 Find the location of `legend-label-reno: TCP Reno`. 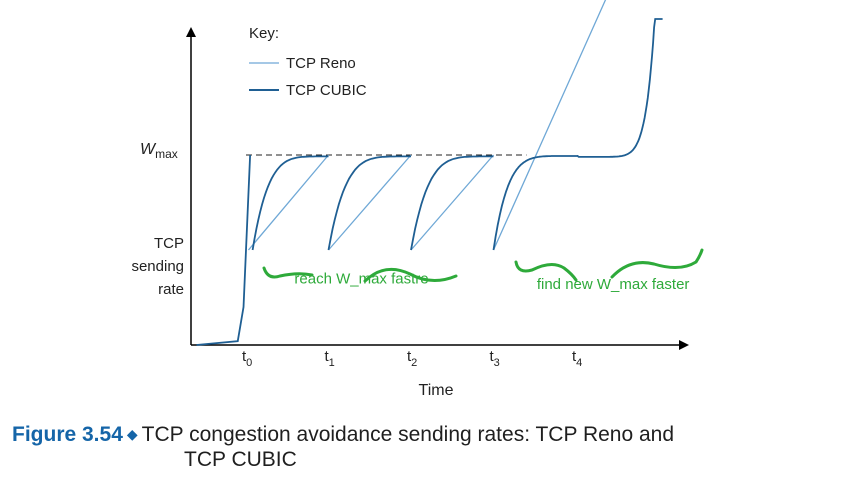

legend-label-reno: TCP Reno is located at coordinates (321, 63).